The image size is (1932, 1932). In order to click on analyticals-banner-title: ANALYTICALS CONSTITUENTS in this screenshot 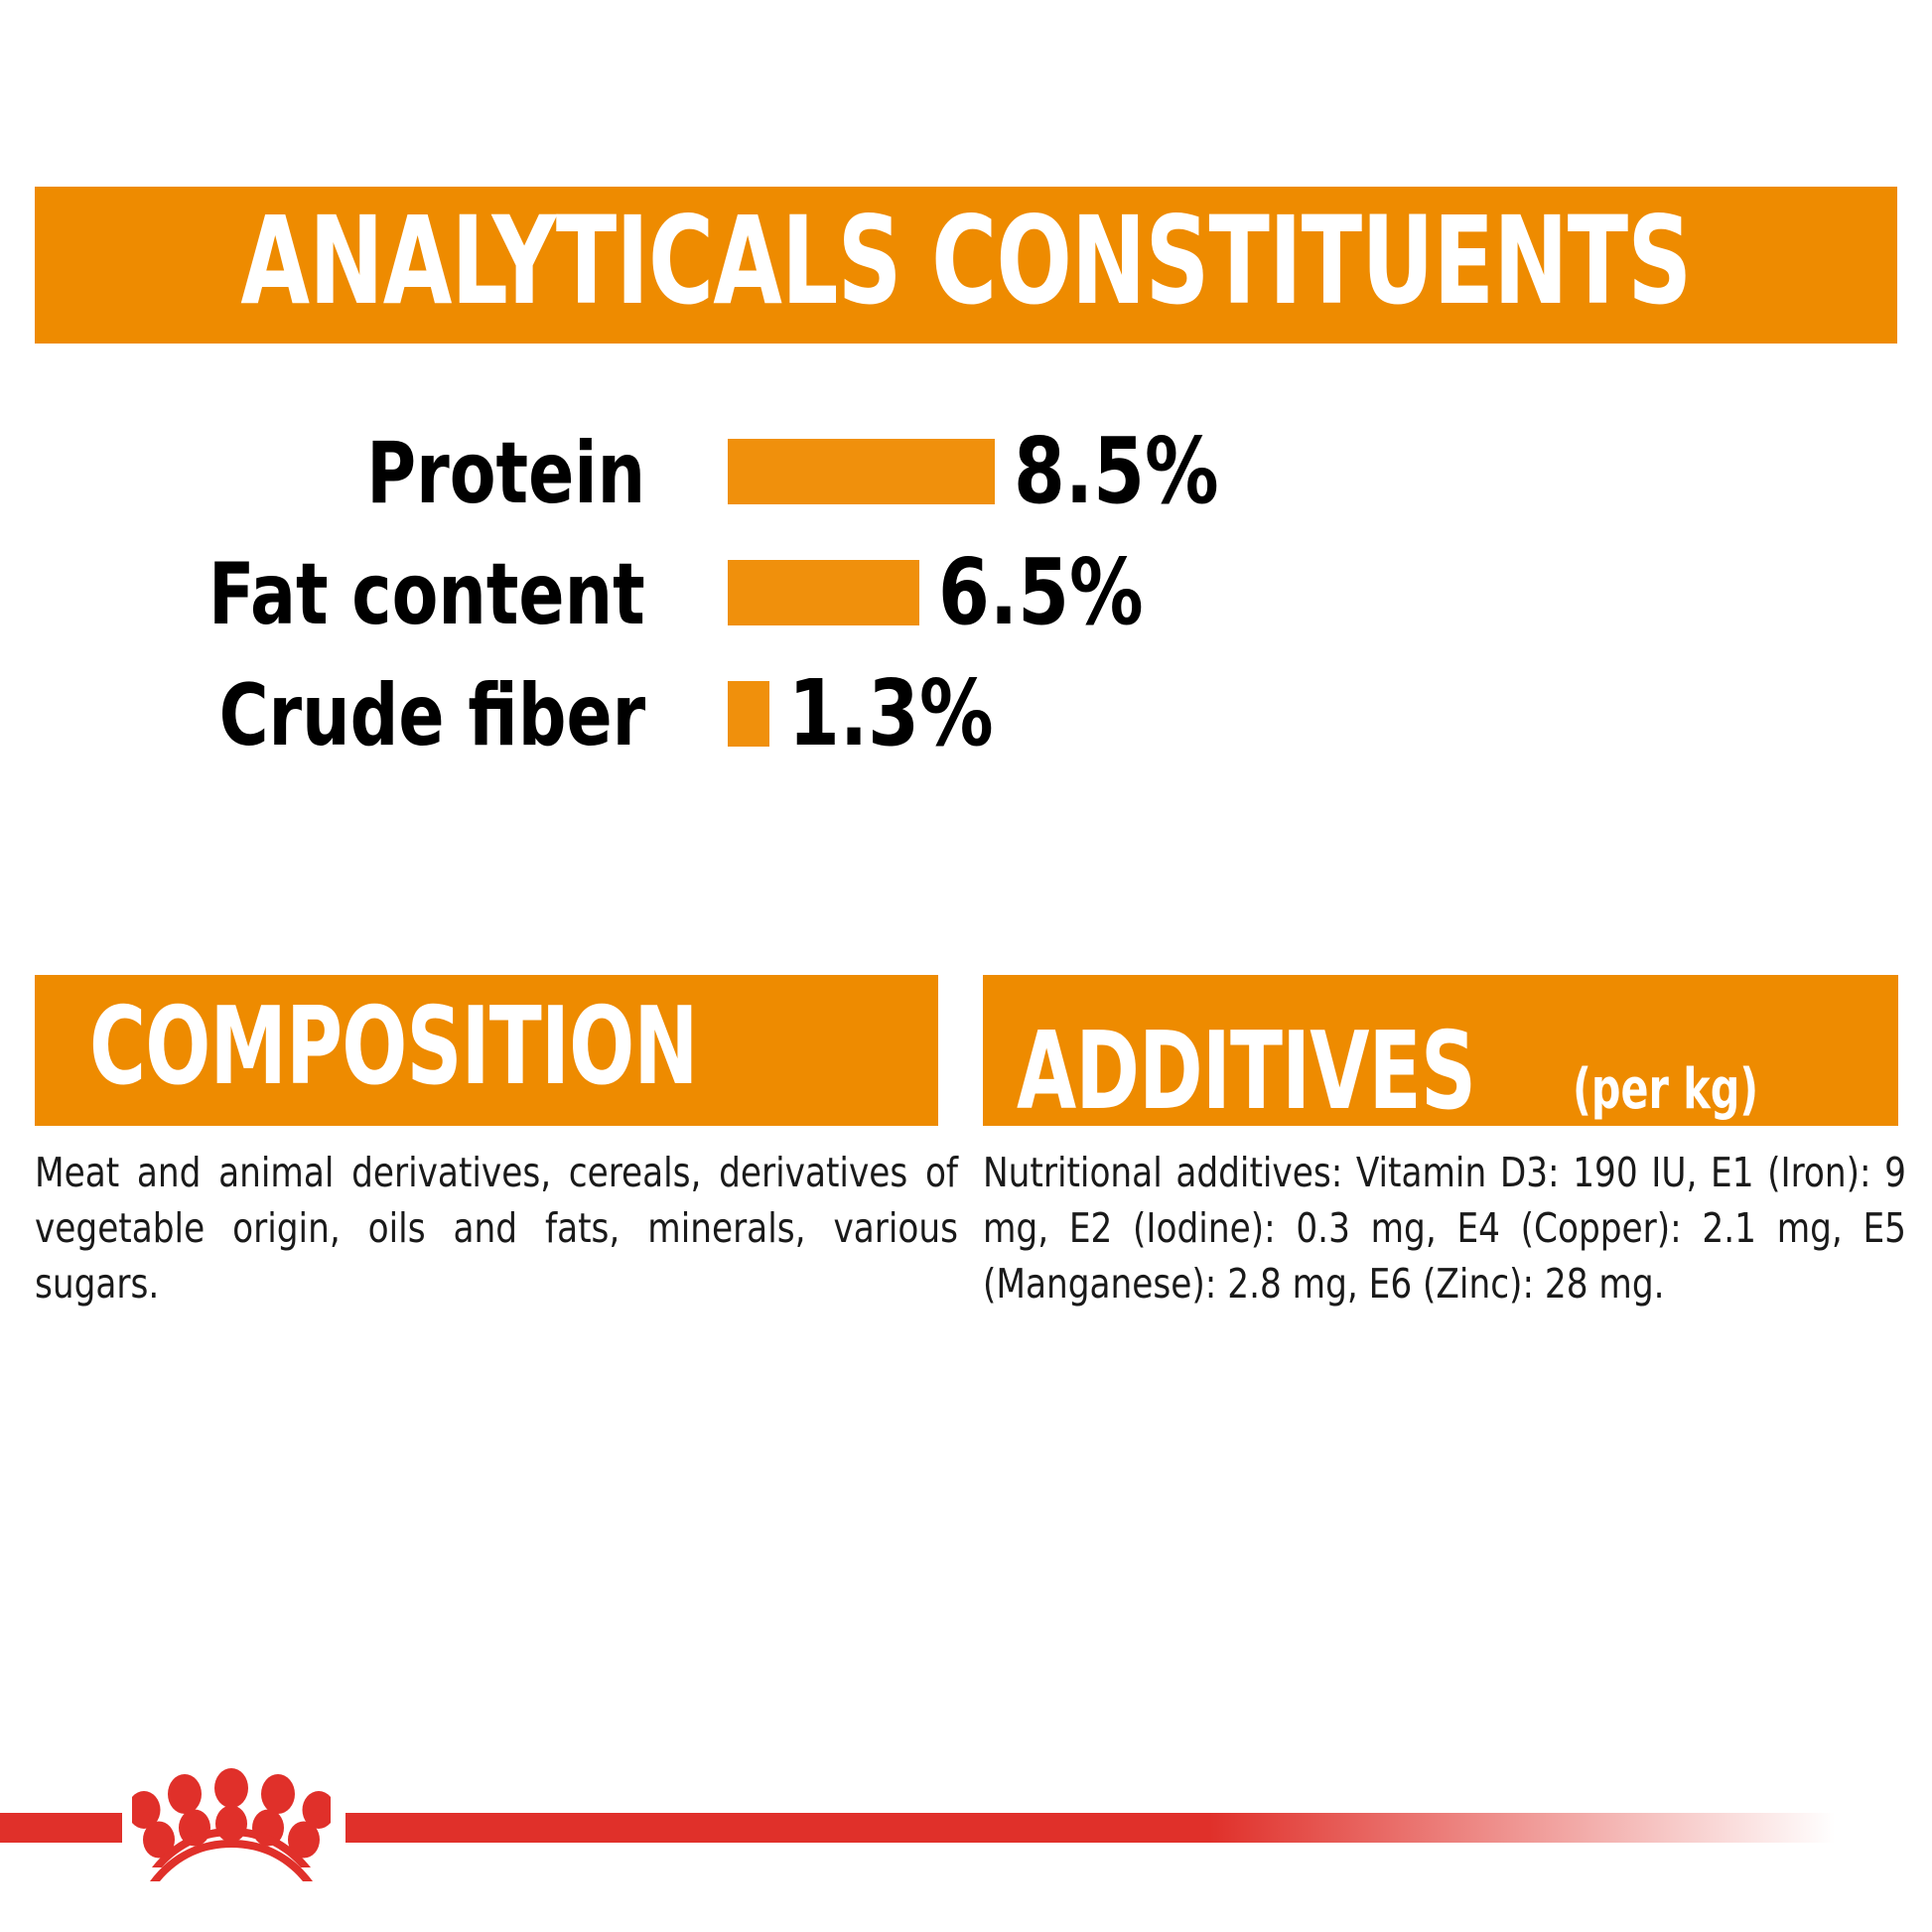, I will do `click(966, 261)`.